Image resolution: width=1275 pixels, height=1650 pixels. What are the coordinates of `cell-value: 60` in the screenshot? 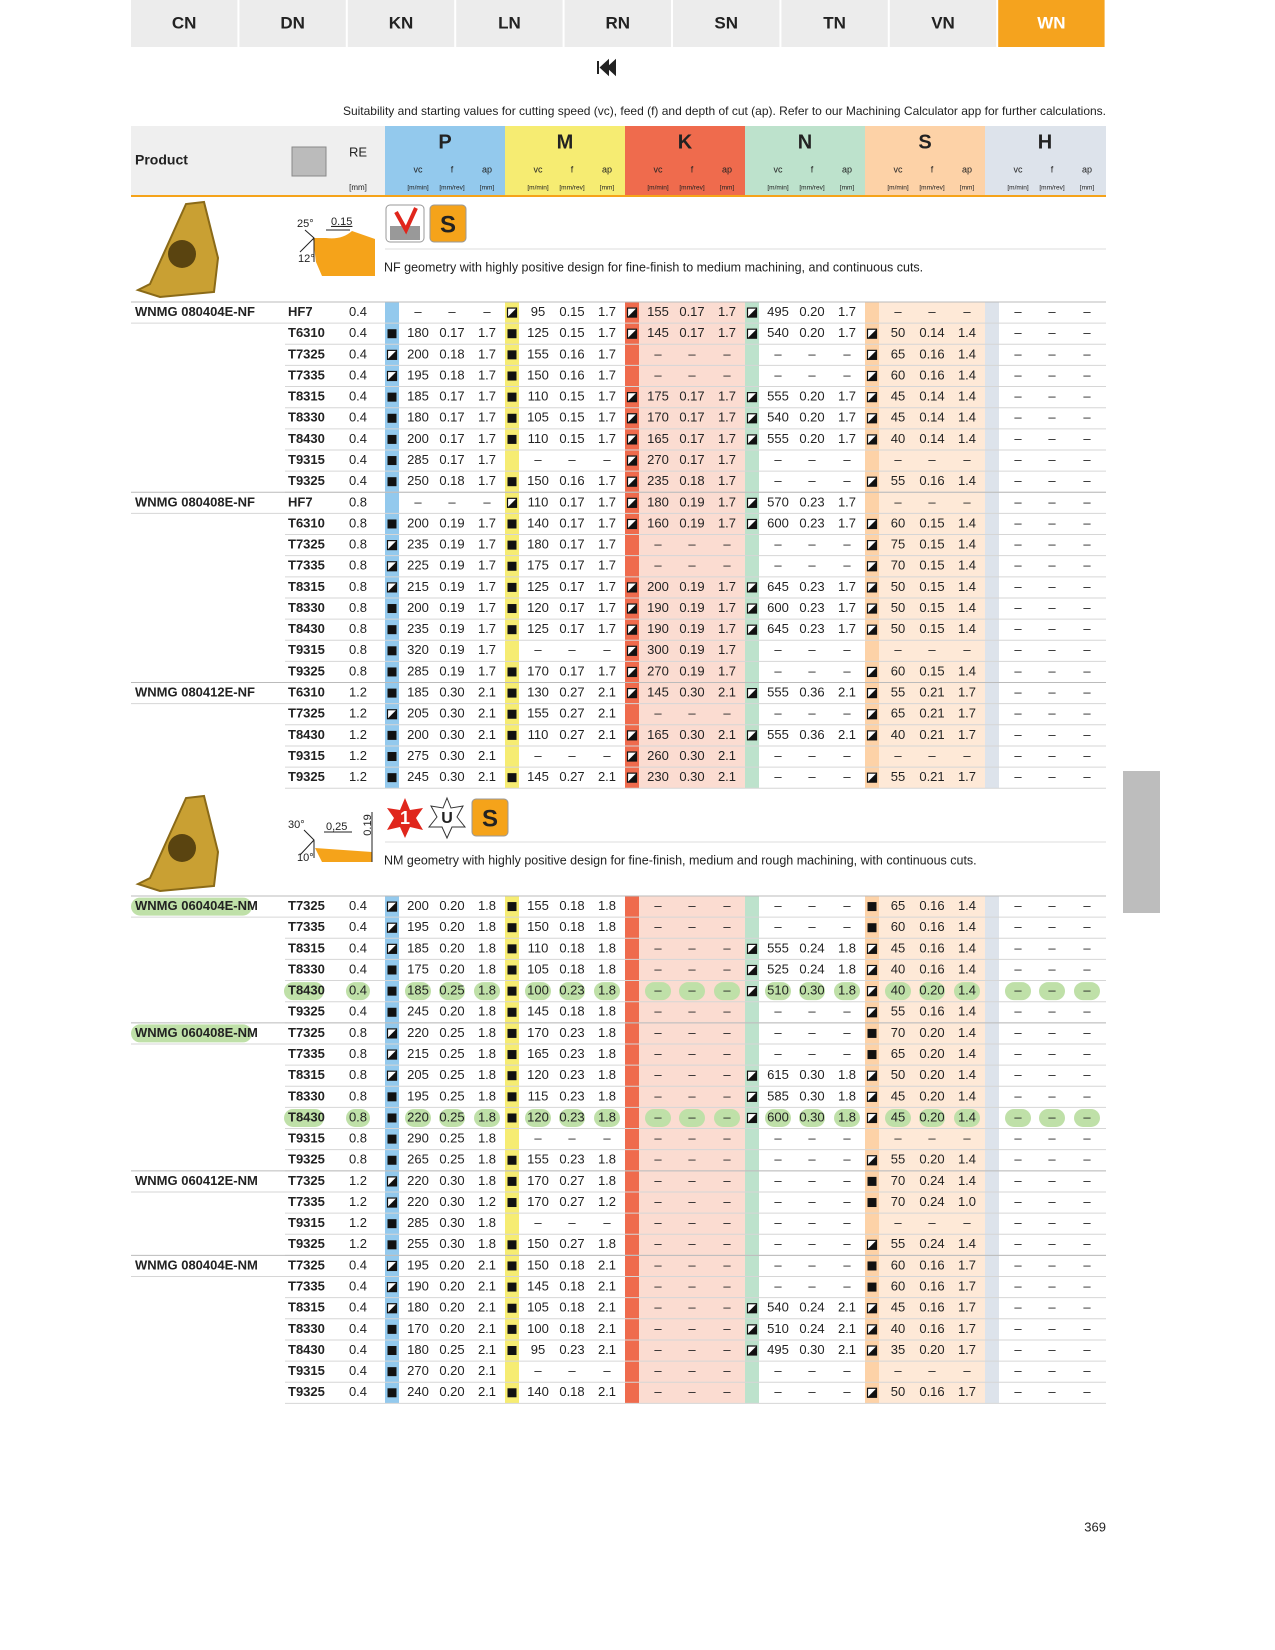 It's located at (898, 522).